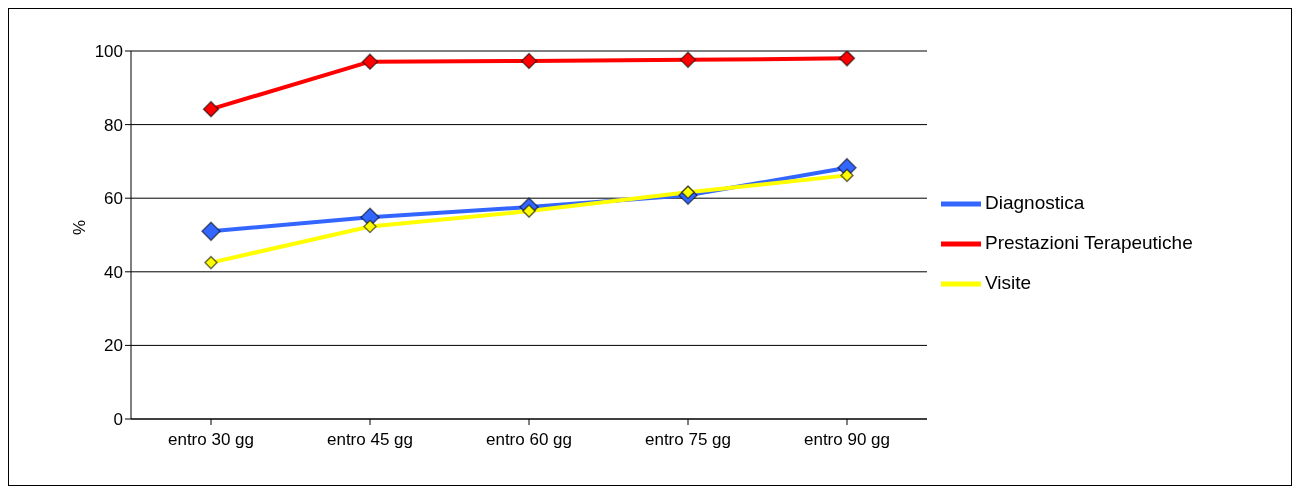 The image size is (1294, 488). I want to click on y-axis-title: %, so click(80, 227).